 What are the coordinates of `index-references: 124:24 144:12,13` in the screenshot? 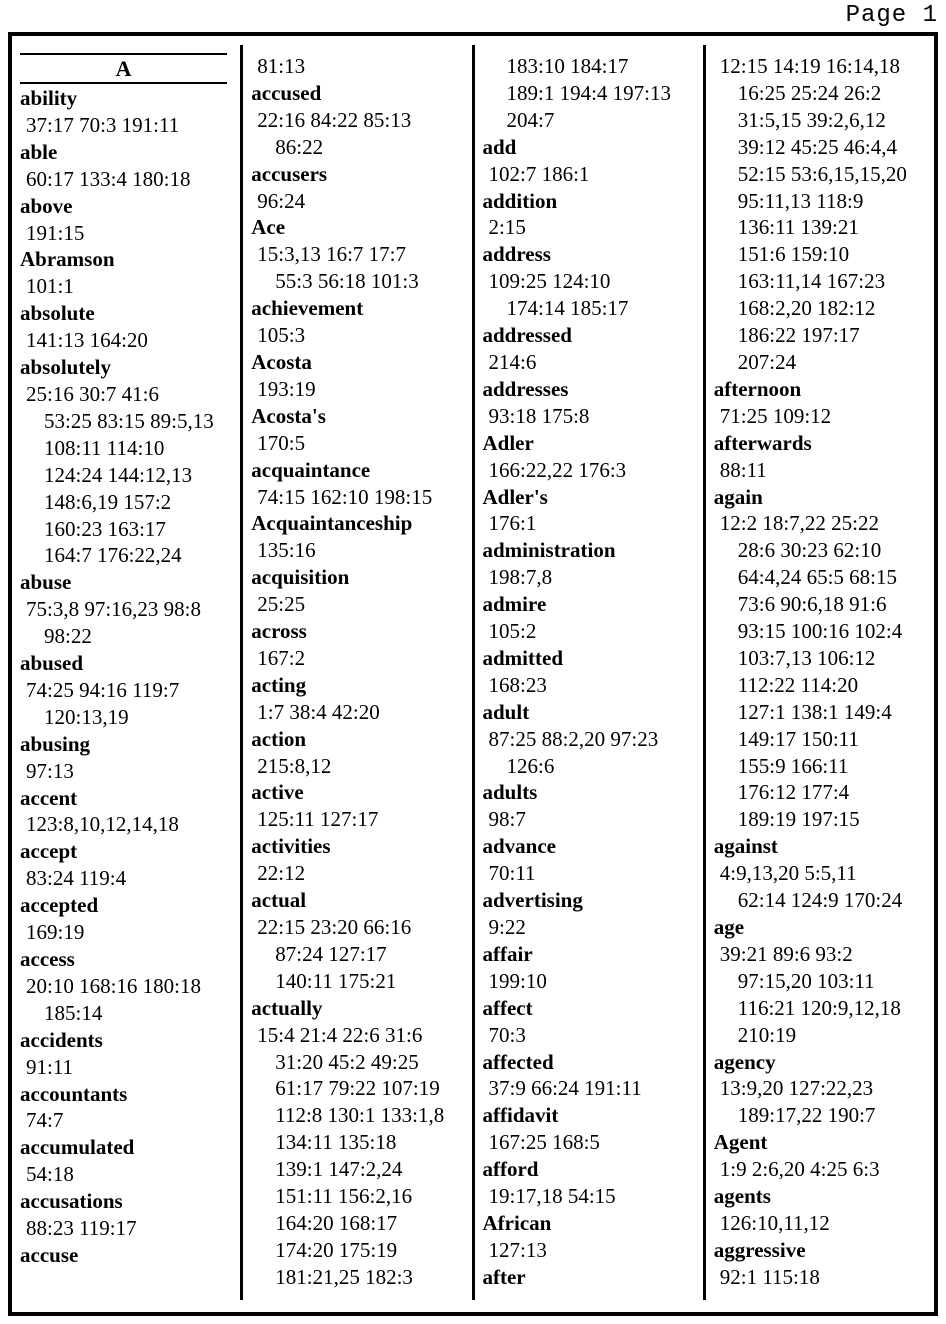 It's located at (118, 474).